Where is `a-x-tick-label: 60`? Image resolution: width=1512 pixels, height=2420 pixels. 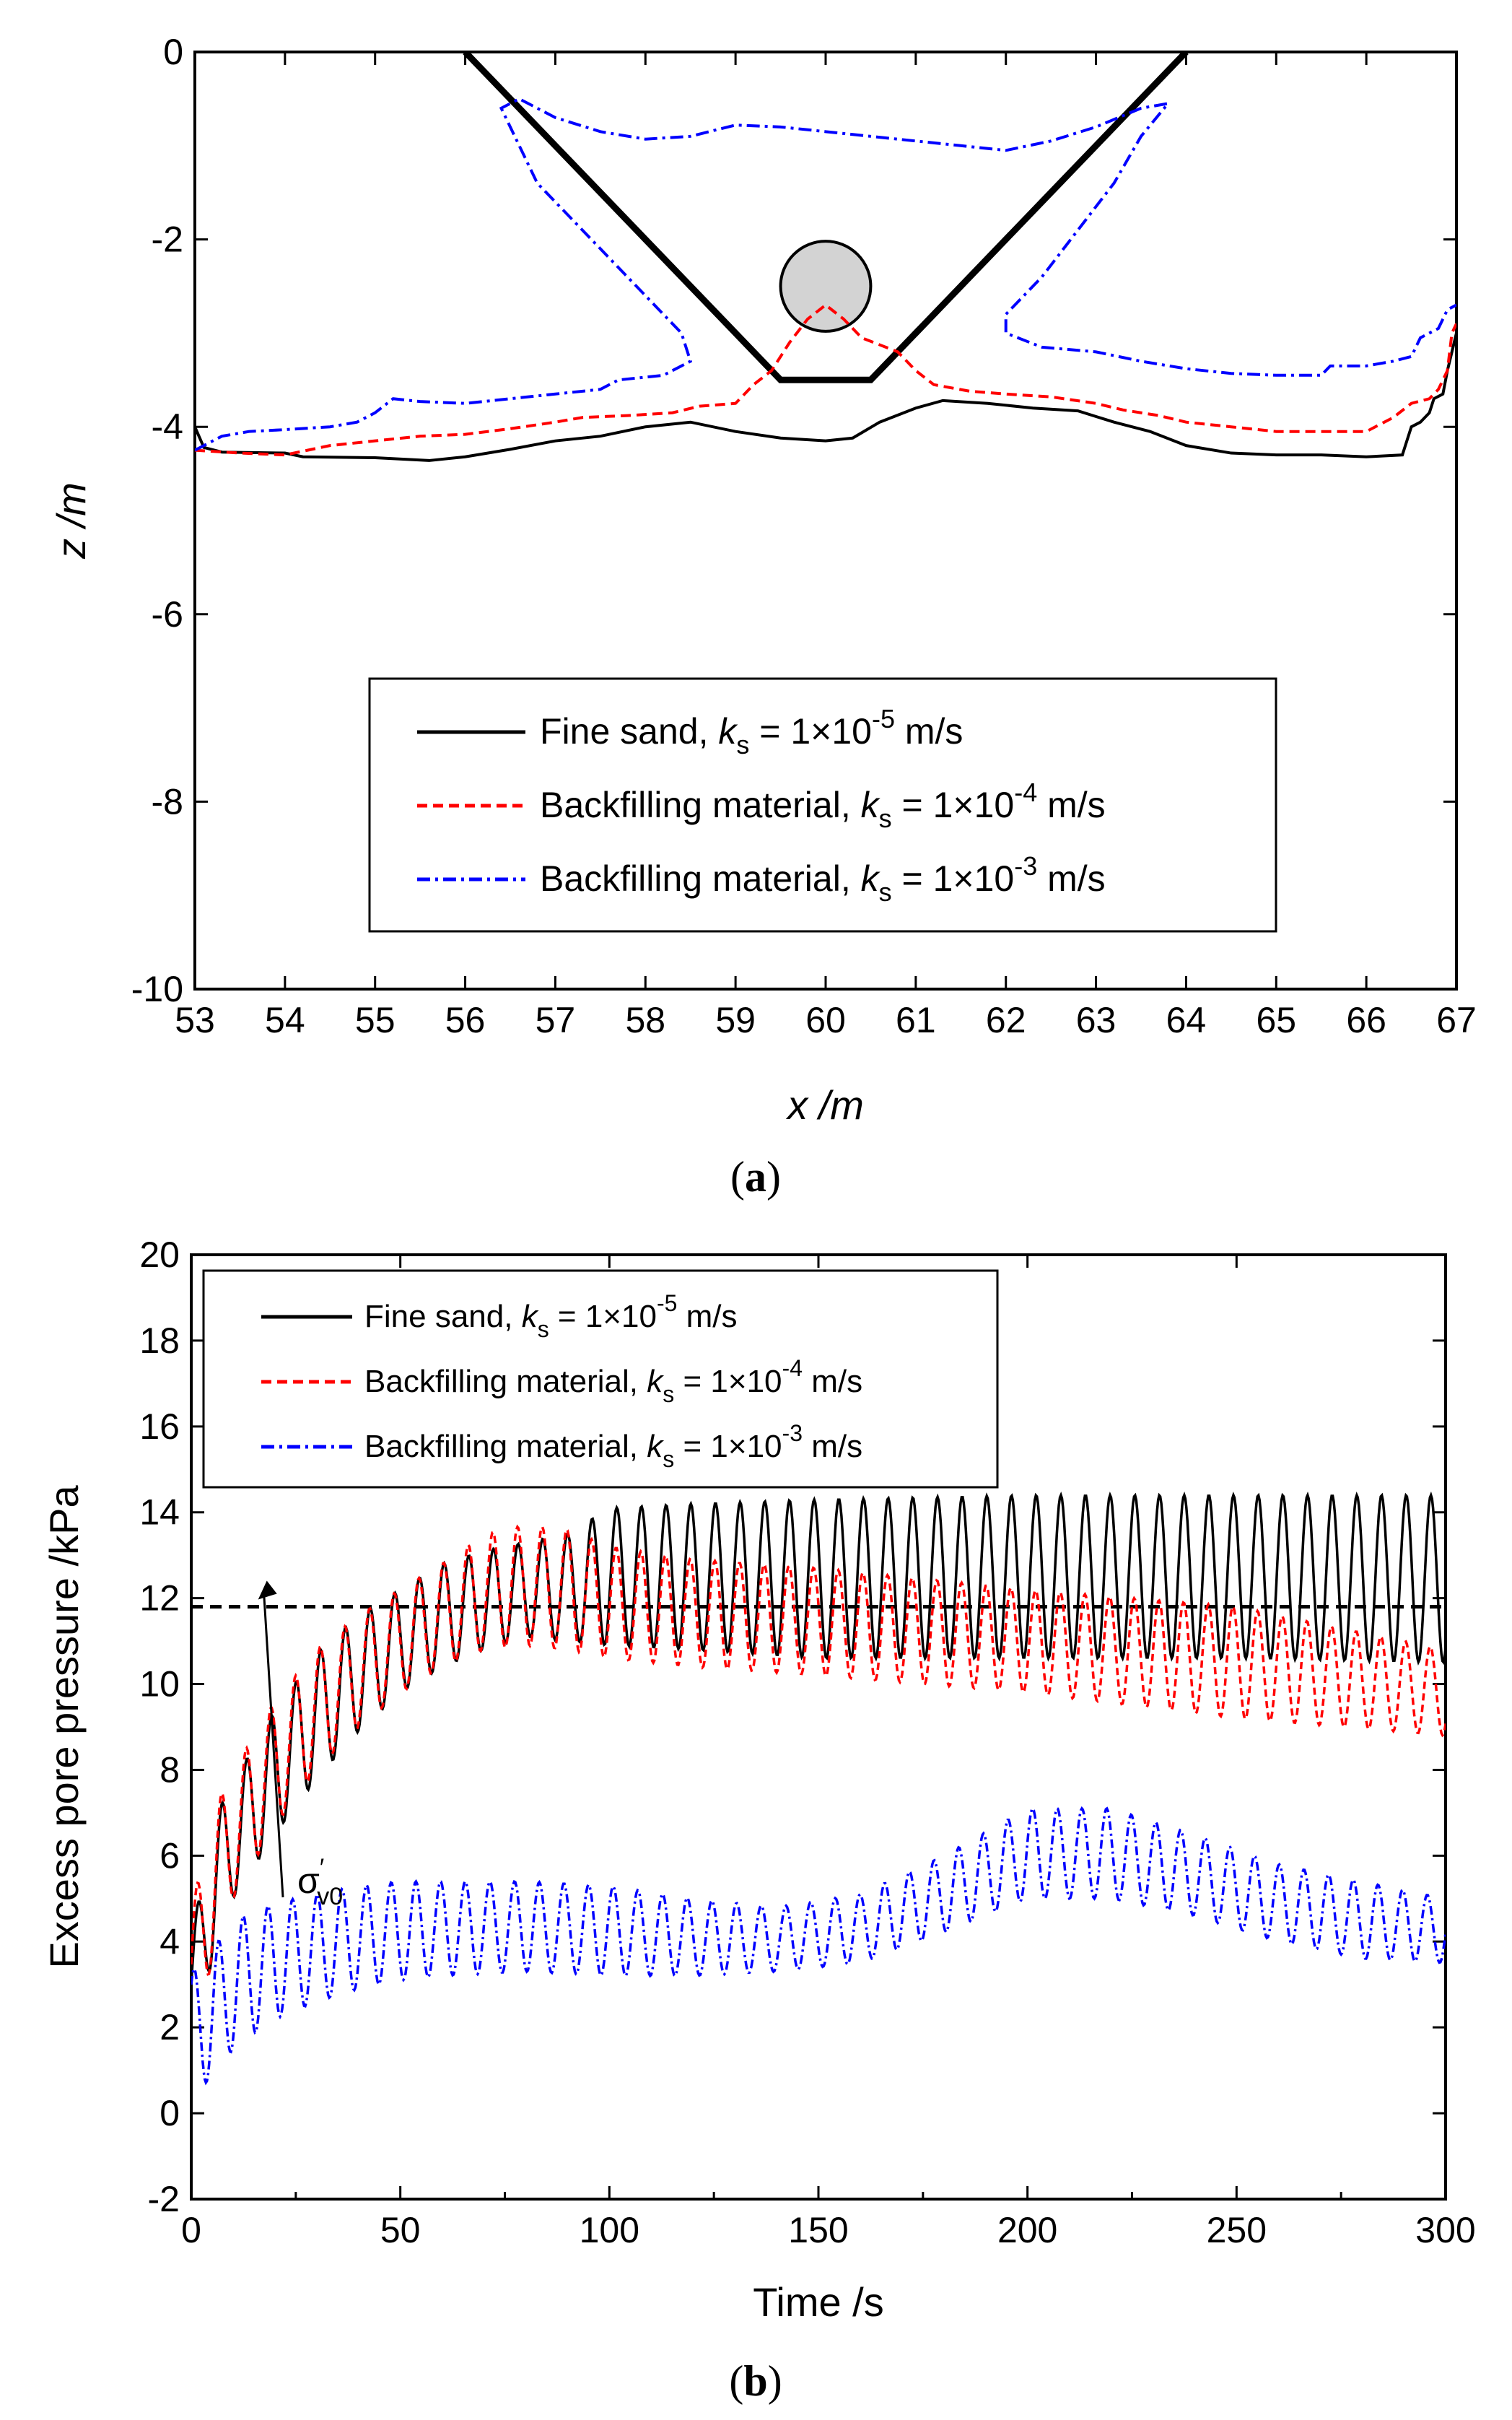 a-x-tick-label: 60 is located at coordinates (825, 1020).